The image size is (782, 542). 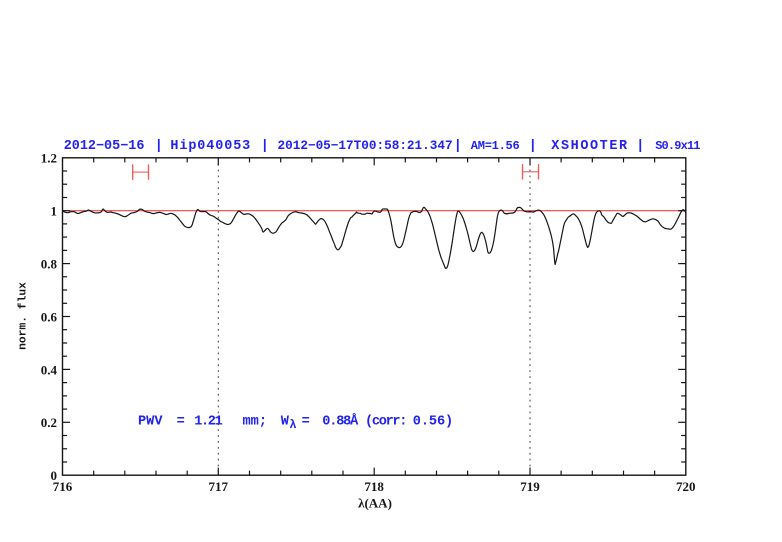 What do you see at coordinates (49, 158) in the screenshot?
I see `svg-text: 1.2` at bounding box center [49, 158].